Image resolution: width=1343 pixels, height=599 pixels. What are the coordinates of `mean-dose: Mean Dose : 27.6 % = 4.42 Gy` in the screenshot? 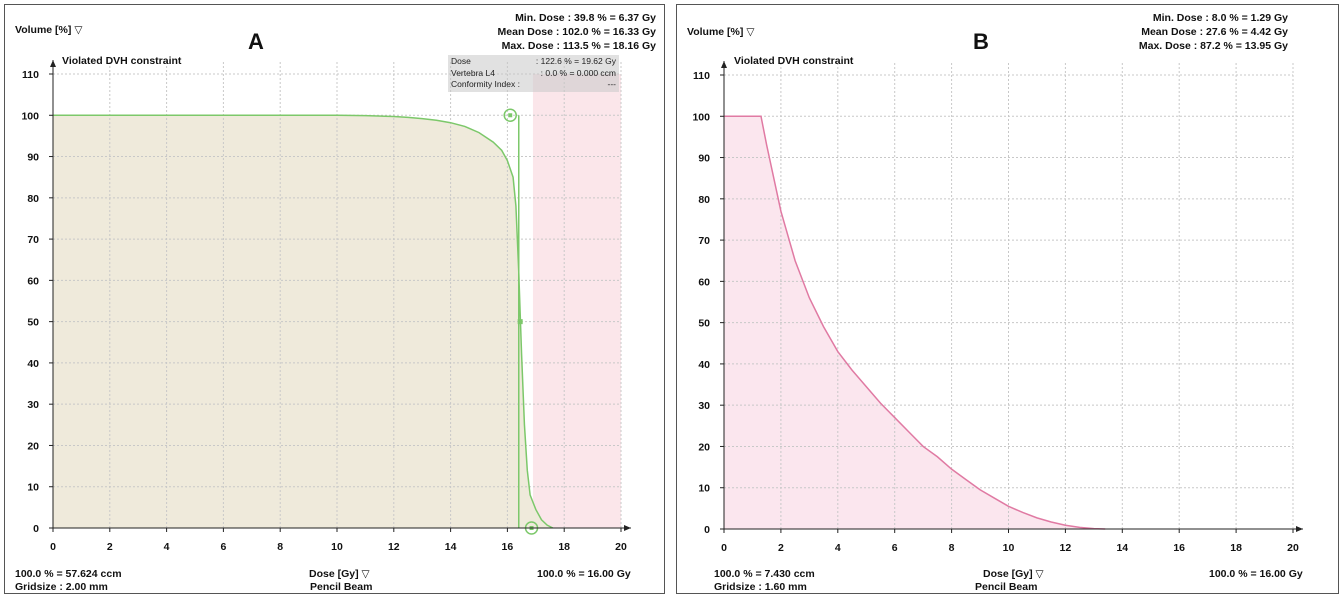 It's located at (1214, 32).